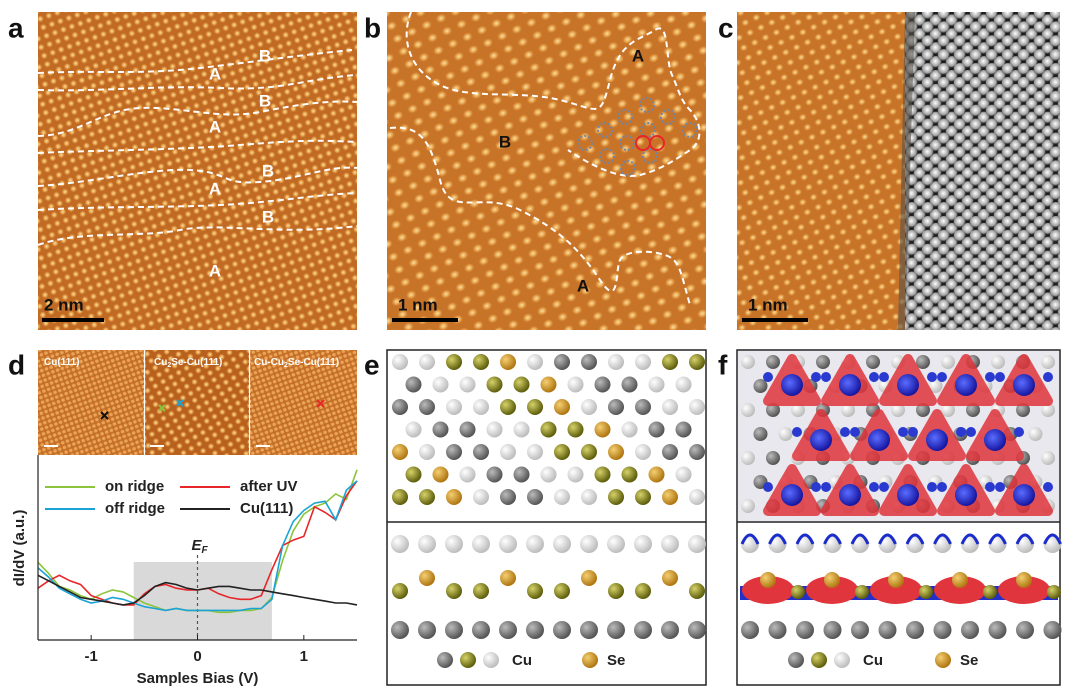 Image resolution: width=1080 pixels, height=692 pixels. I want to click on structure-frame, so click(546, 517).